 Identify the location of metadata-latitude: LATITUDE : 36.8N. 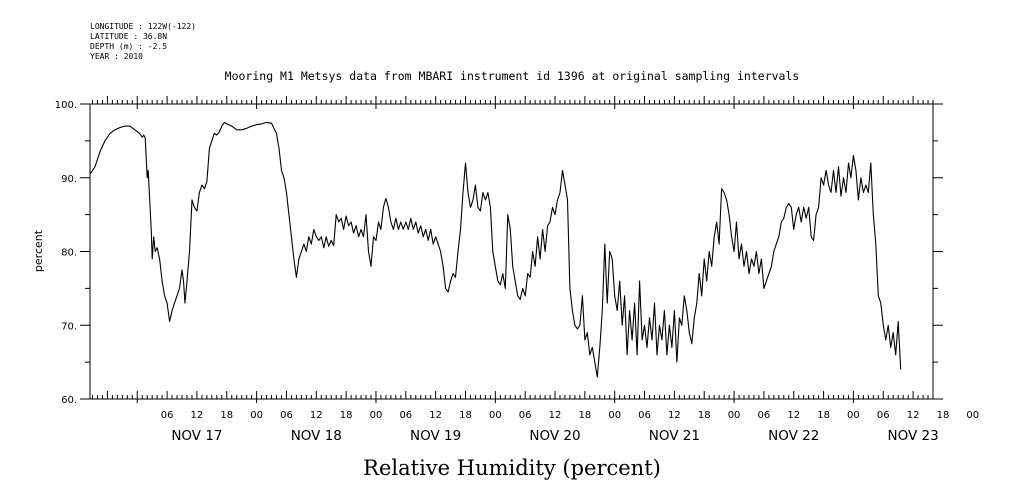
(128, 36).